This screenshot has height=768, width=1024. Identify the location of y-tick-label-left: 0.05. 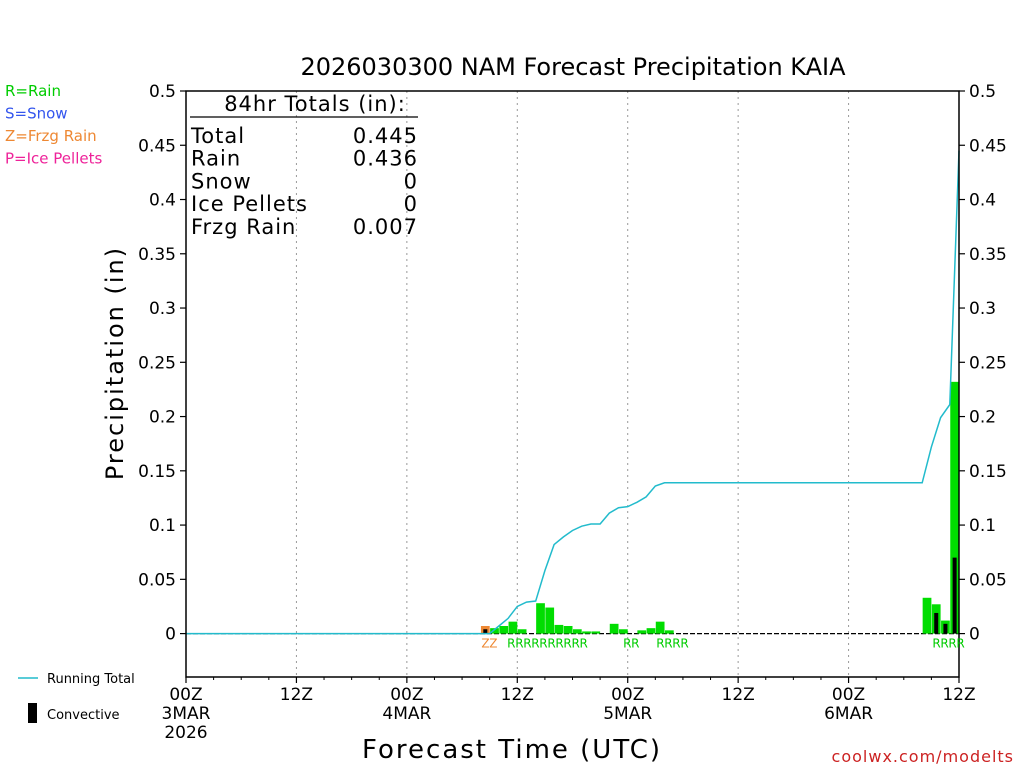
(157, 580).